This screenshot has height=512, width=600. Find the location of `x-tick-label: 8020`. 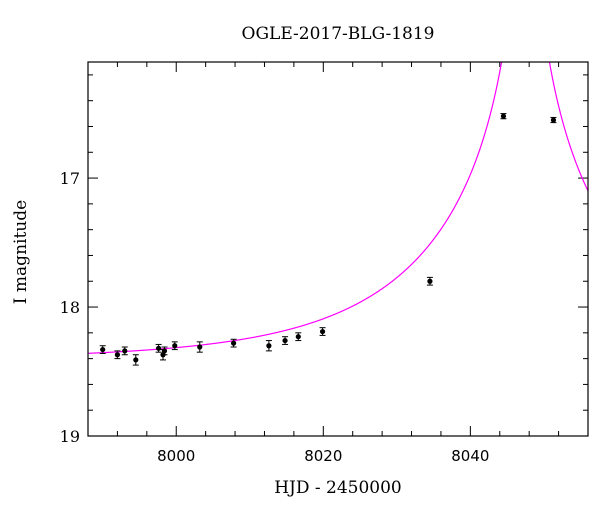

x-tick-label: 8020 is located at coordinates (323, 456).